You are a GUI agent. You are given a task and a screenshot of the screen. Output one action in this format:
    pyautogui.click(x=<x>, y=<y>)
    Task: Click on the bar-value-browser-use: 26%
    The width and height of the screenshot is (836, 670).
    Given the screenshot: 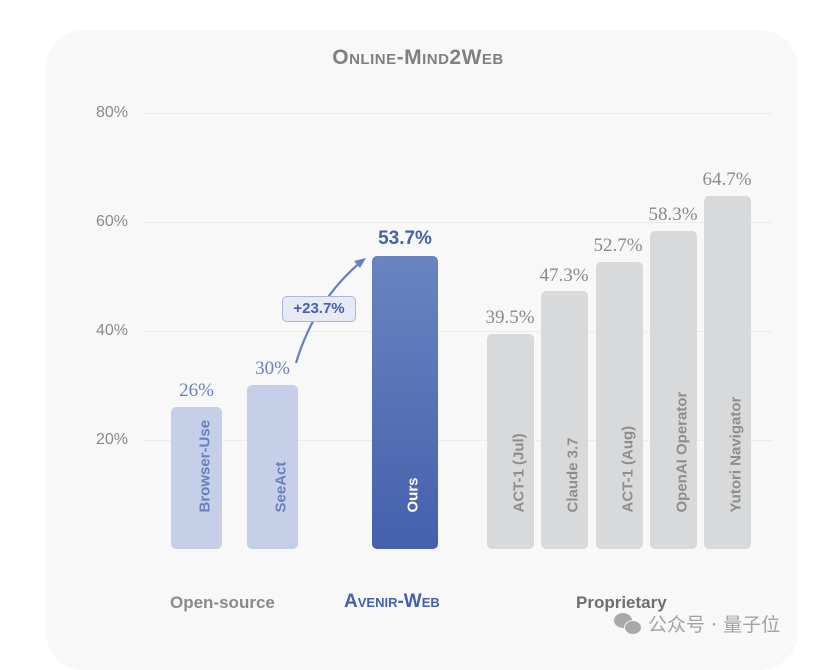 What is the action you would take?
    pyautogui.click(x=196, y=390)
    